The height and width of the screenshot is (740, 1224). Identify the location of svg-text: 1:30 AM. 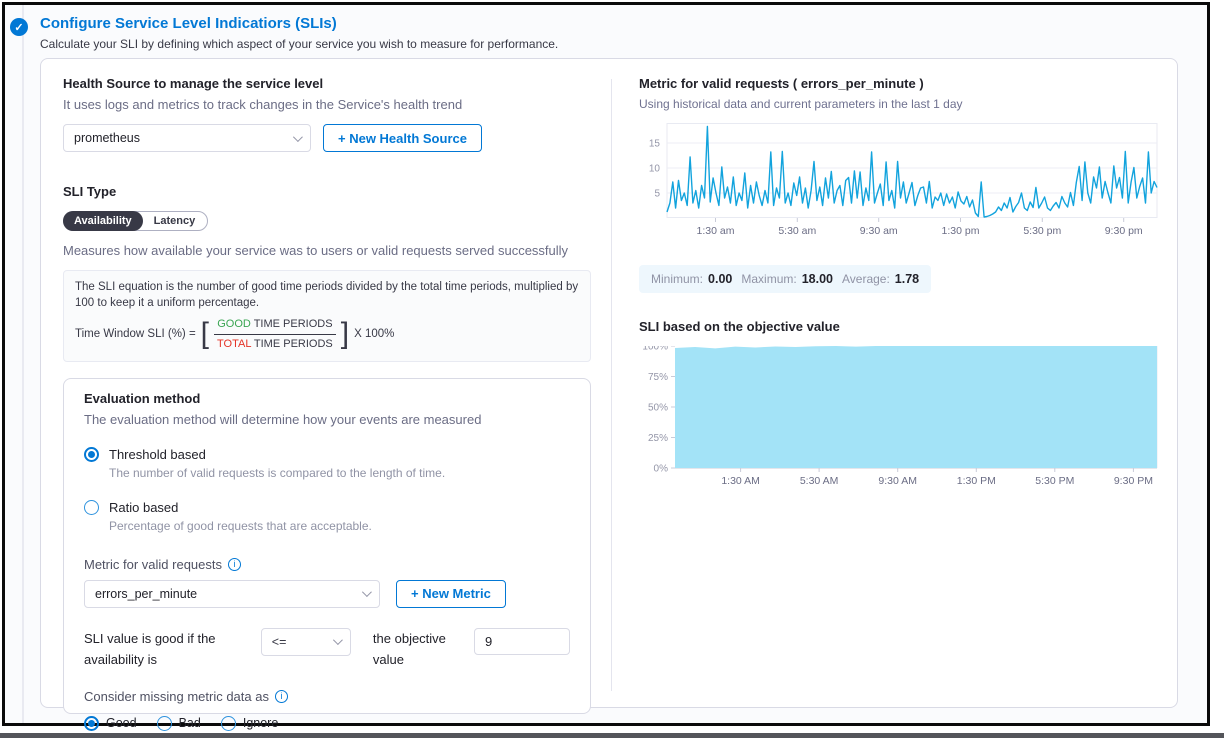
(740, 481).